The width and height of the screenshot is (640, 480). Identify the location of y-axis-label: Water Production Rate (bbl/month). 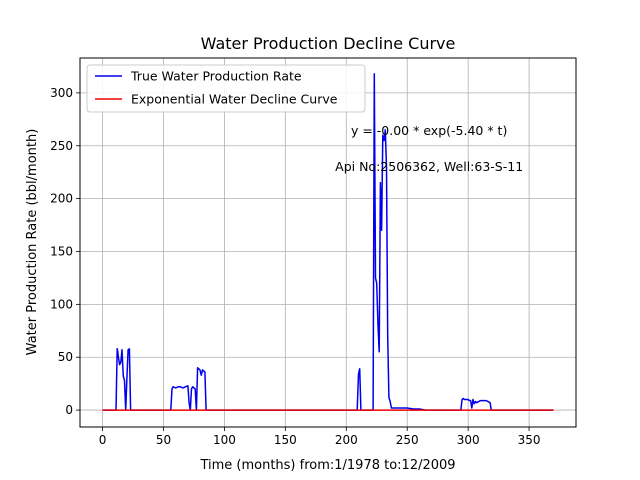
(32, 242).